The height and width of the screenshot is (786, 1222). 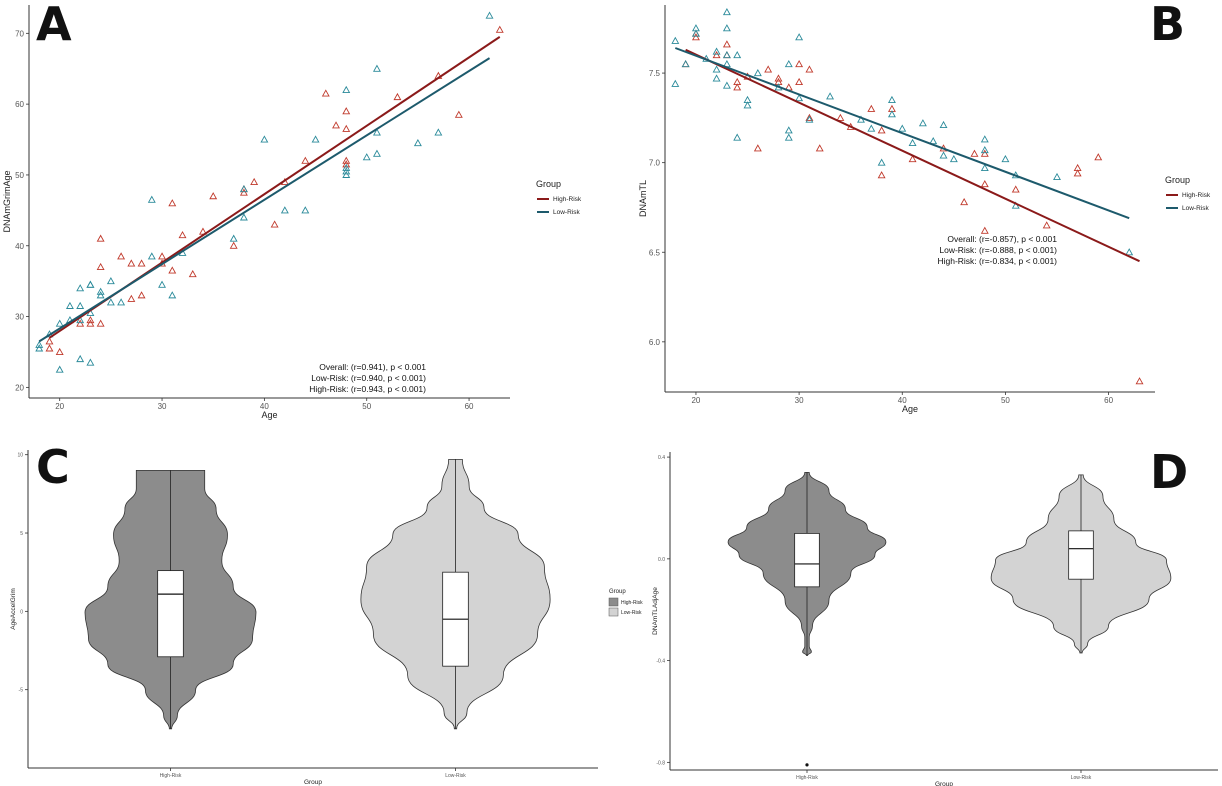 I want to click on y-tick-label: 6.5, so click(x=655, y=252).